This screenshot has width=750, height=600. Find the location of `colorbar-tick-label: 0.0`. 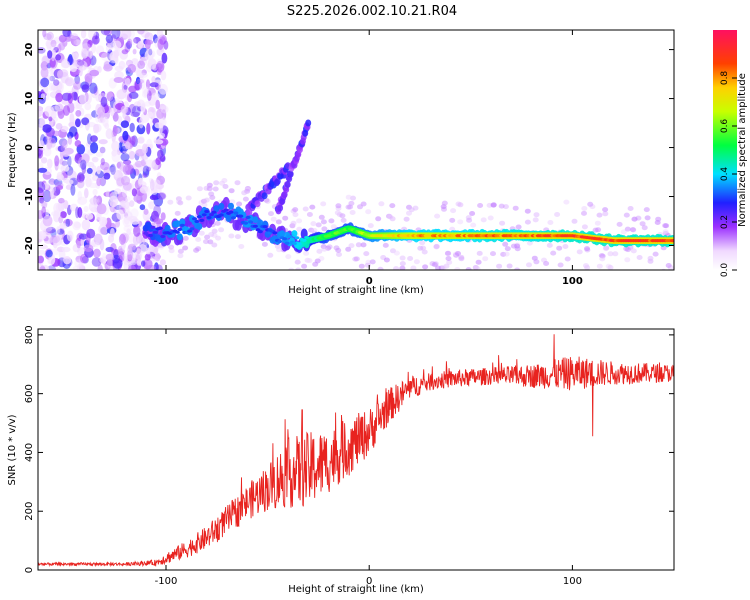

colorbar-tick-label: 0.0 is located at coordinates (725, 270).